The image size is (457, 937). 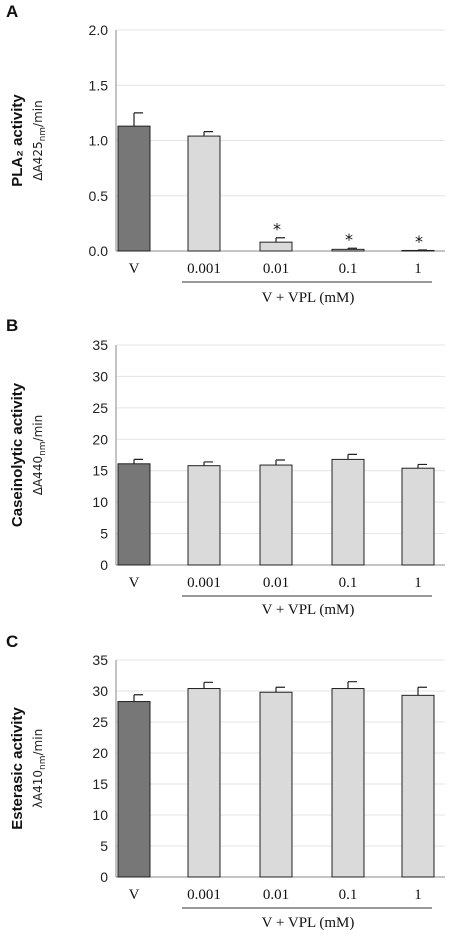 What do you see at coordinates (39, 140) in the screenshot?
I see `y-axis-unit: ΔA425nm/min` at bounding box center [39, 140].